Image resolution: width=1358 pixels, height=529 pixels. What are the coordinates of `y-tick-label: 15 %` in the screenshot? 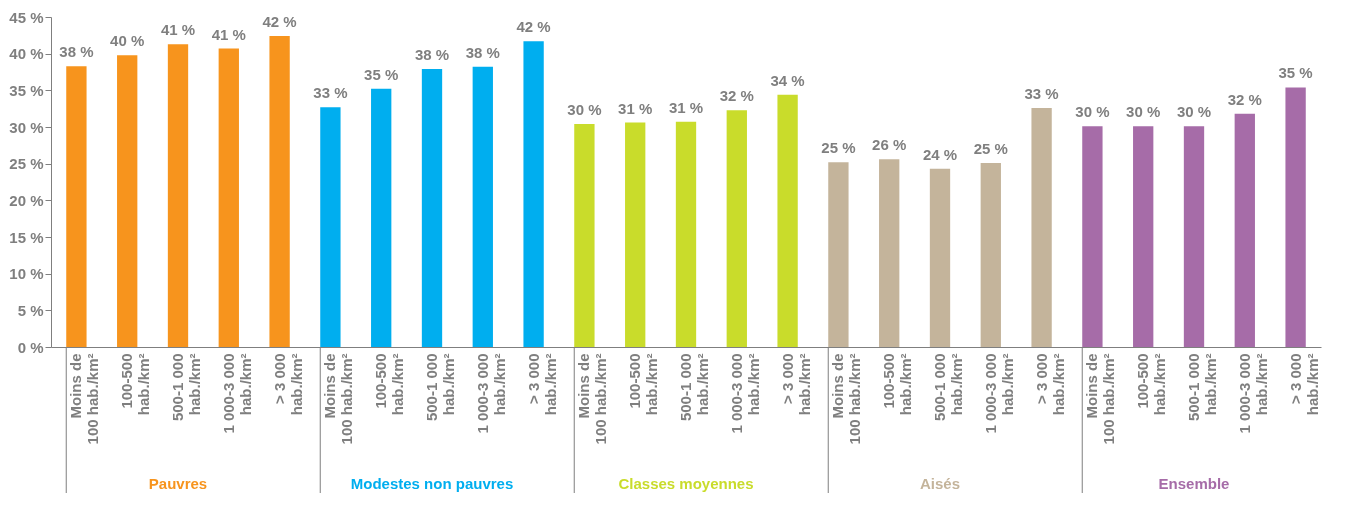 It's located at (26, 237).